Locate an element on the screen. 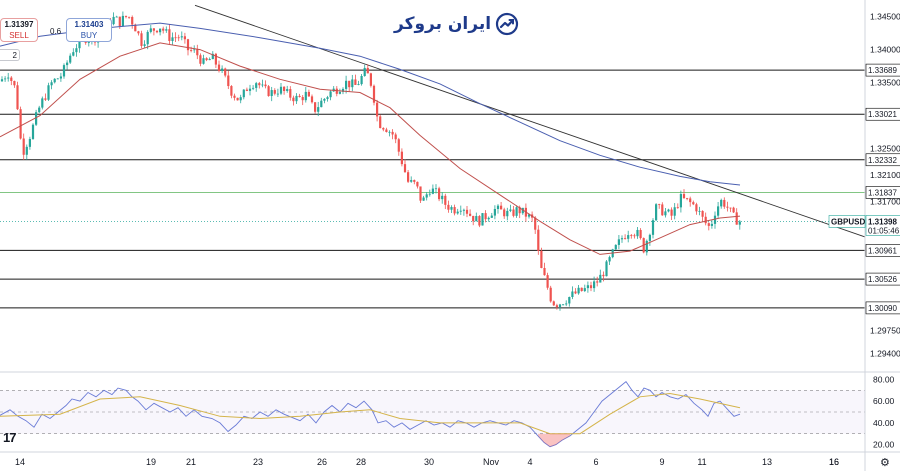 The height and width of the screenshot is (471, 900). gear-icon: ⚙ is located at coordinates (885, 463).